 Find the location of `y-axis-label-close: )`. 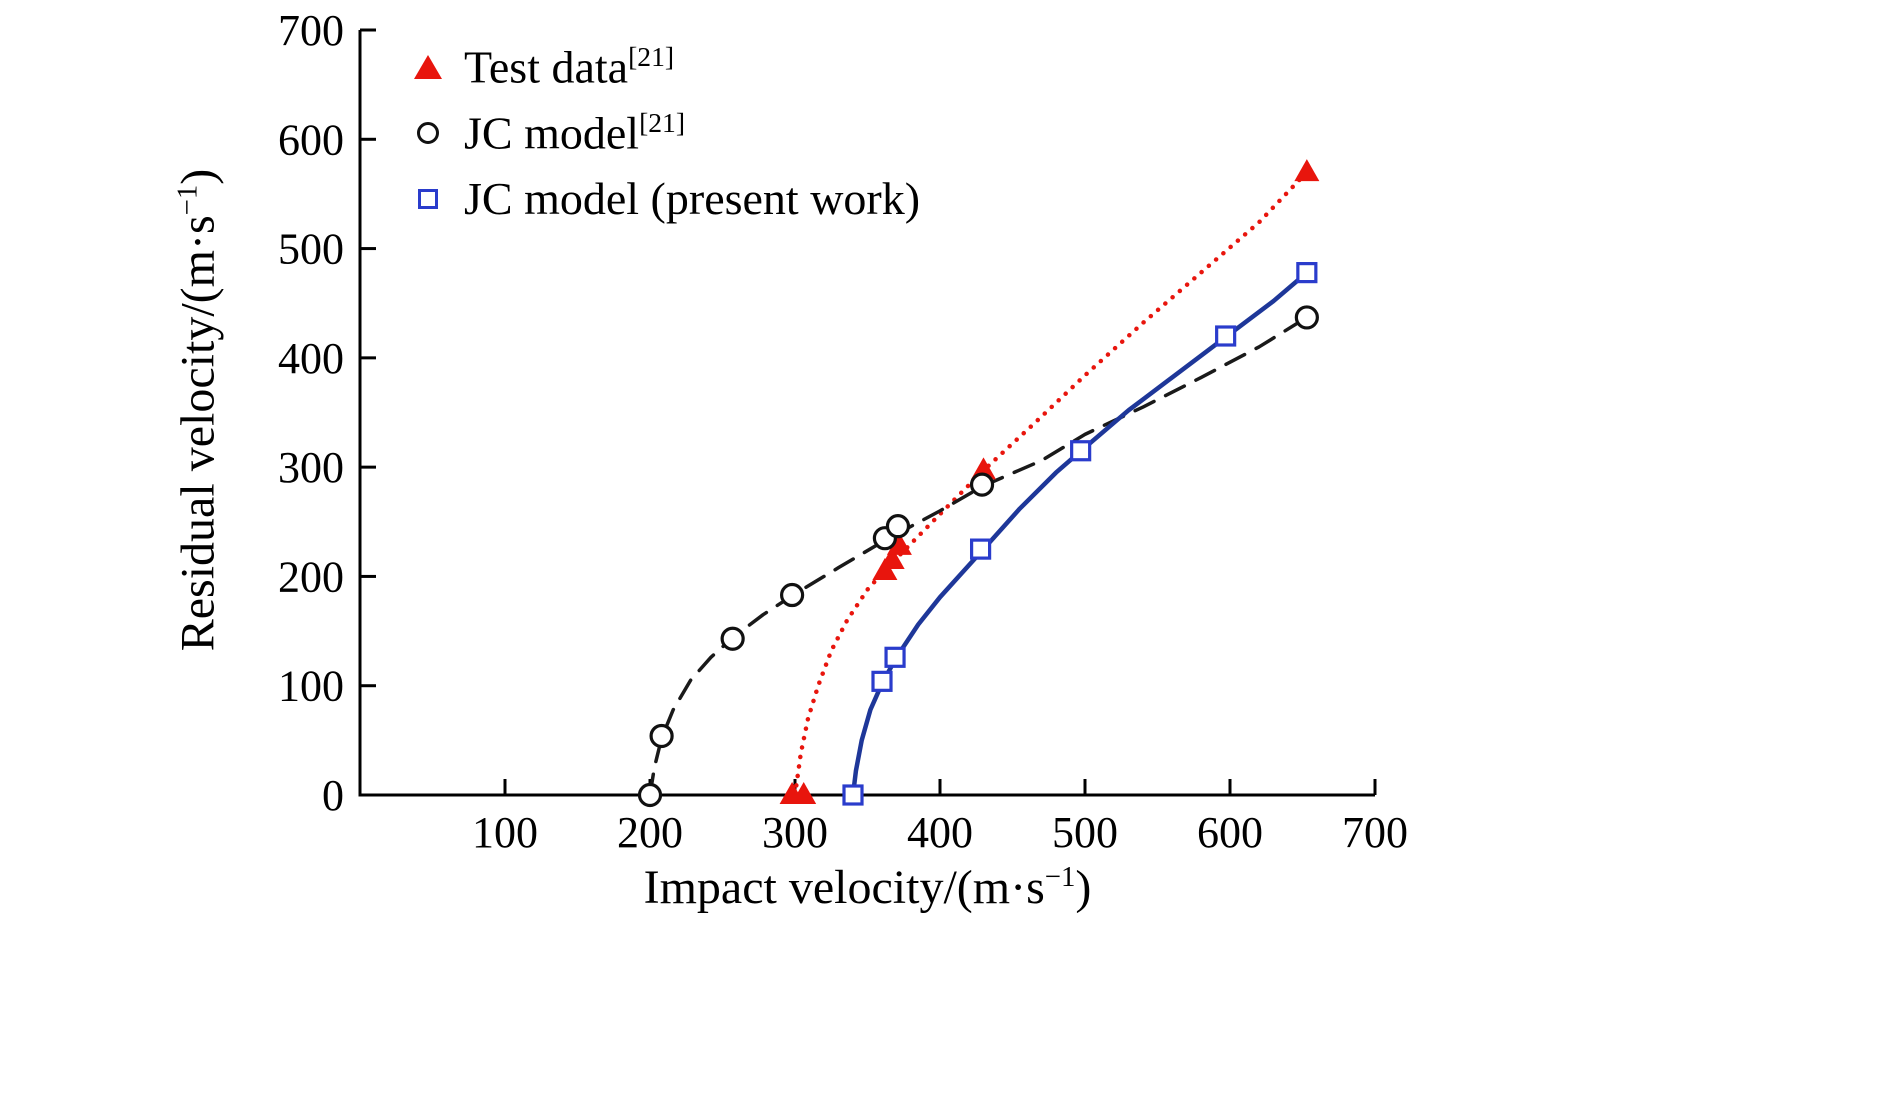

y-axis-label-close: ) is located at coordinates (198, 176).